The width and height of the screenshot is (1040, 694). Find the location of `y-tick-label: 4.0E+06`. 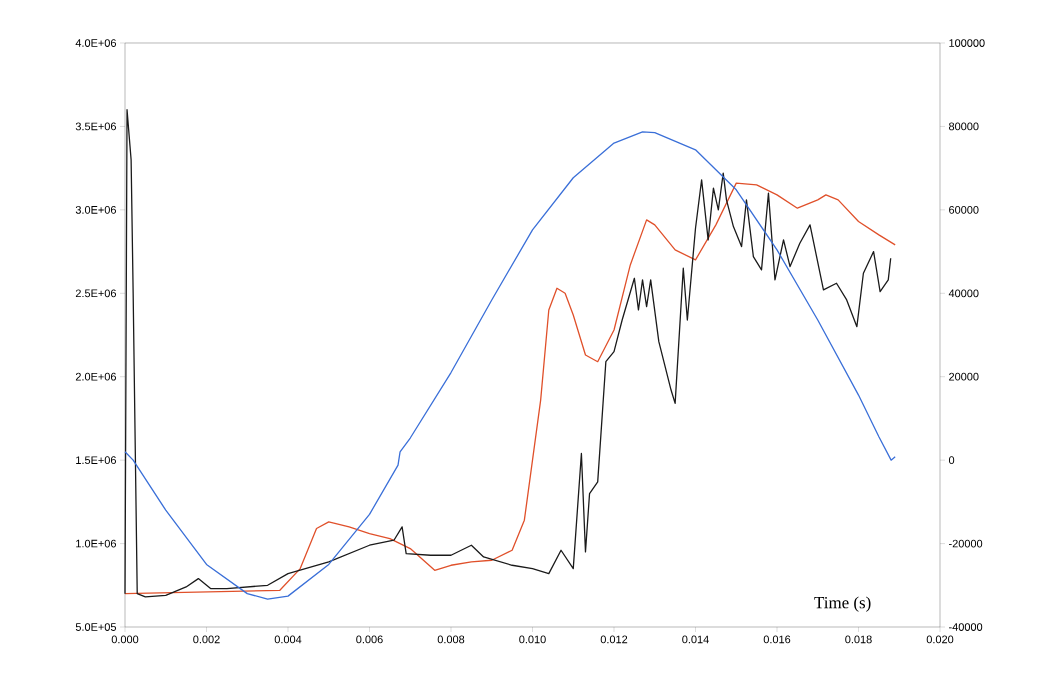

y-tick-label: 4.0E+06 is located at coordinates (95, 43).